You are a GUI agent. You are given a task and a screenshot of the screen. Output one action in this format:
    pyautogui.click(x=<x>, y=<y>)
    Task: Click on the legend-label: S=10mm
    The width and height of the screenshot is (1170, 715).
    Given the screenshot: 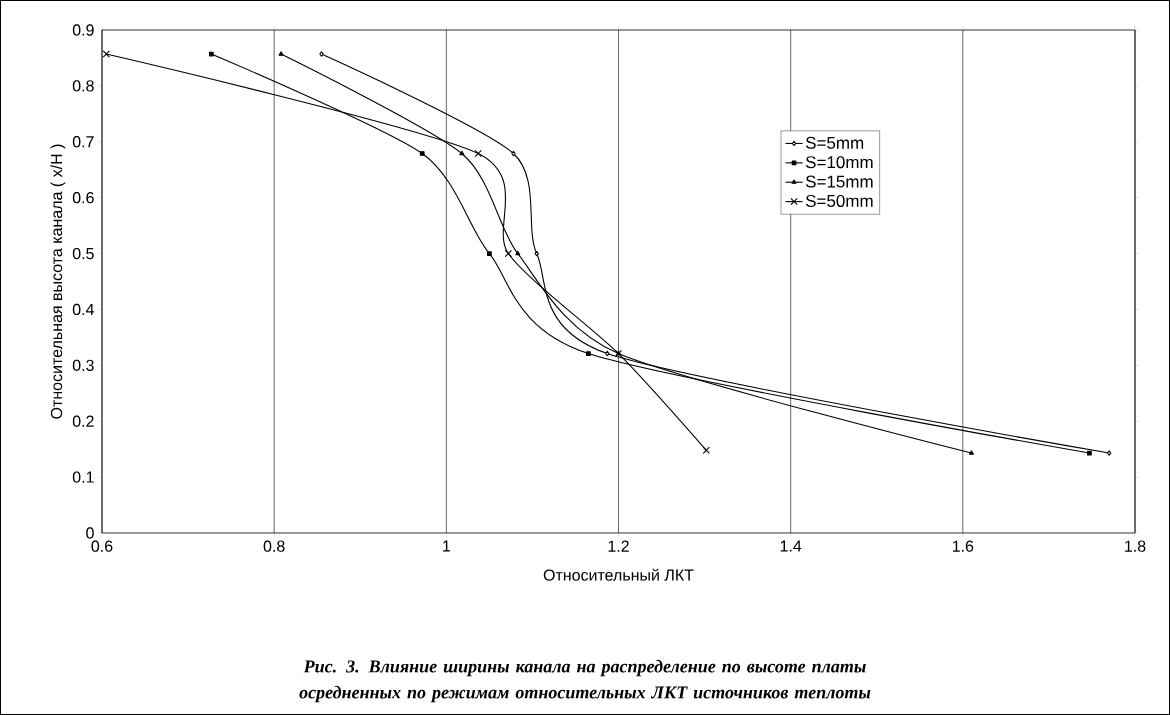 What is the action you would take?
    pyautogui.click(x=839, y=162)
    